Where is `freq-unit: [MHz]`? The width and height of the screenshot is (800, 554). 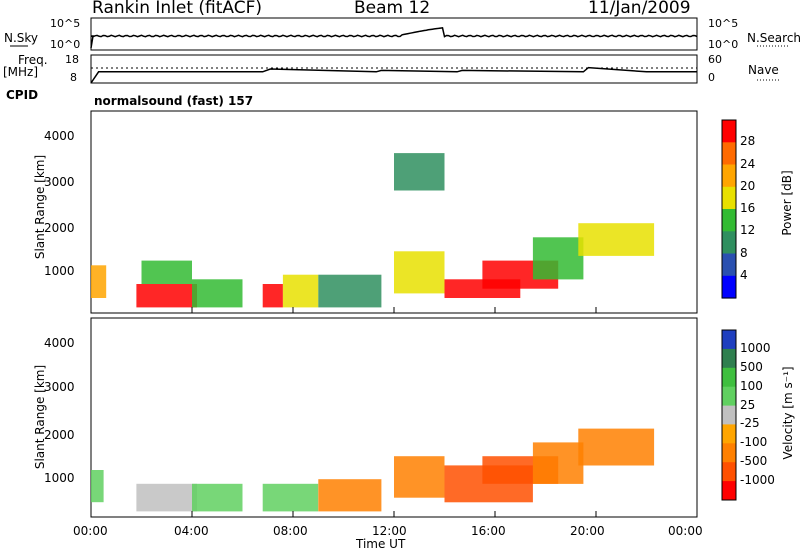
freq-unit: [MHz] is located at coordinates (21, 72).